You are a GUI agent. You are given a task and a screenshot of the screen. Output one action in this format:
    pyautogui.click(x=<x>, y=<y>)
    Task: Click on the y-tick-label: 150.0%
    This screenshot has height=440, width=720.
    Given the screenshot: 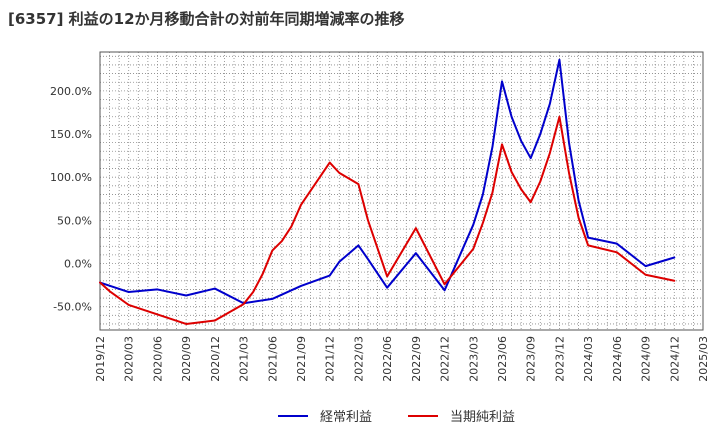 What is the action you would take?
    pyautogui.click(x=71, y=134)
    